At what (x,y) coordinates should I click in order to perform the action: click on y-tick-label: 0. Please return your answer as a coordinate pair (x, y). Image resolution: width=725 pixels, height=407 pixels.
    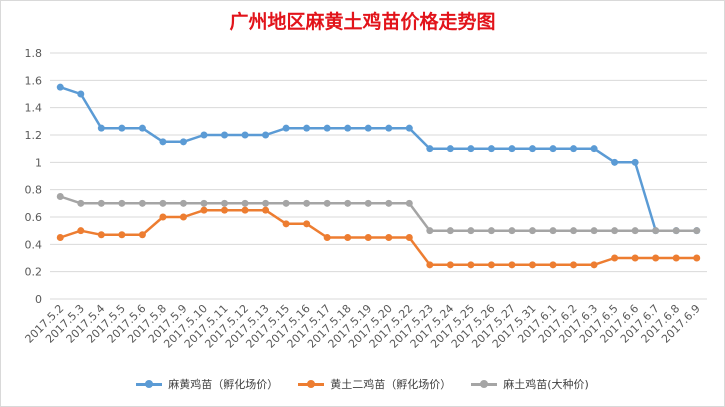
    Looking at the image, I should click on (38, 299).